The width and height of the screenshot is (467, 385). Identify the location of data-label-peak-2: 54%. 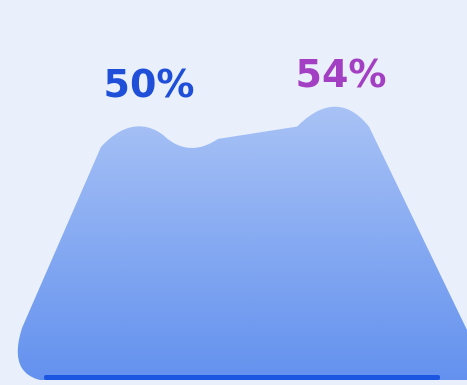
(341, 74).